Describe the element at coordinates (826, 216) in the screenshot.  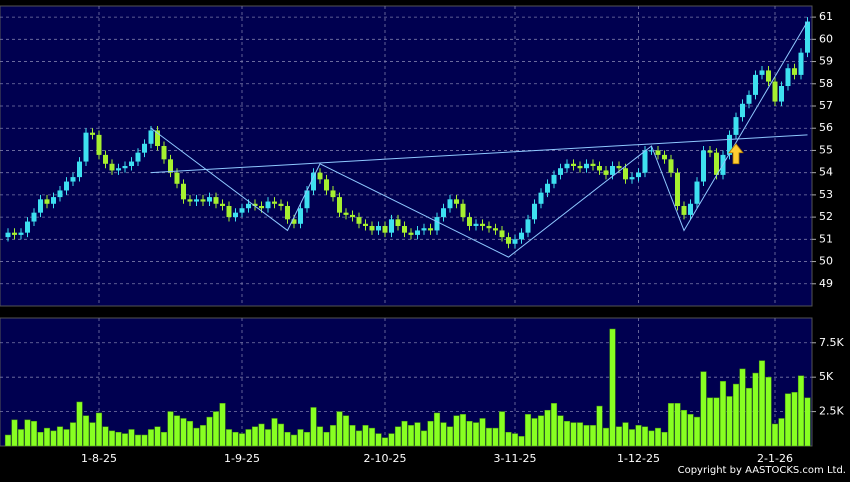
I see `y-tick-label: 52` at that location.